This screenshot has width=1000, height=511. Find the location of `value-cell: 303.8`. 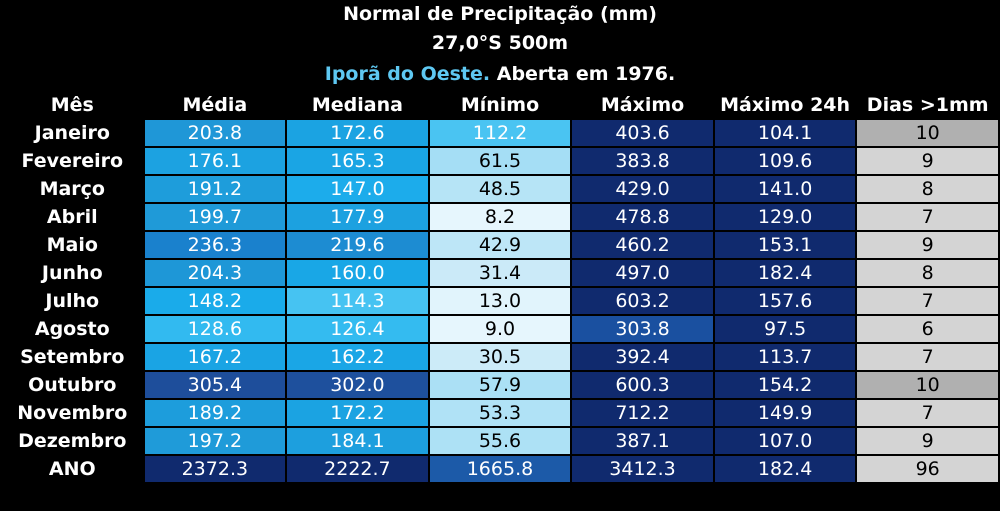

value-cell: 303.8 is located at coordinates (642, 329).